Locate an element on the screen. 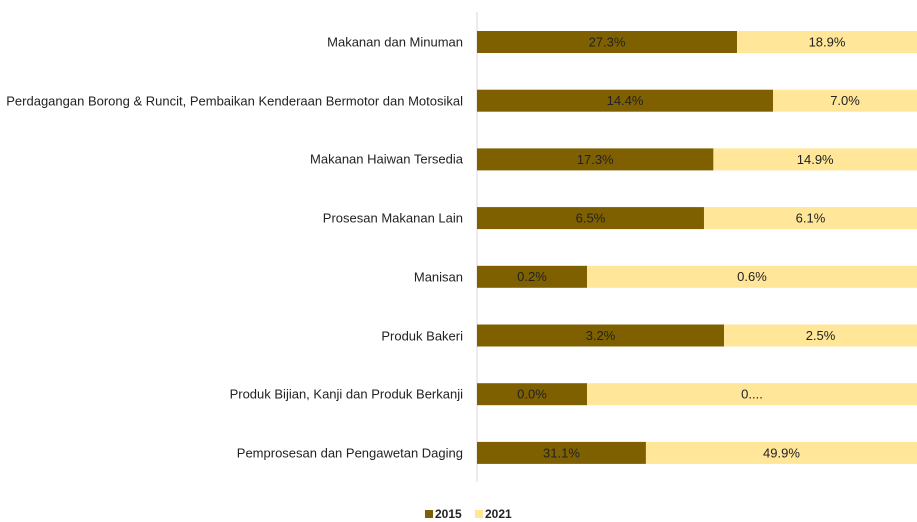 This screenshot has width=917, height=522. category-label: Pemprosesan dan Pengawetan Daging is located at coordinates (231, 452).